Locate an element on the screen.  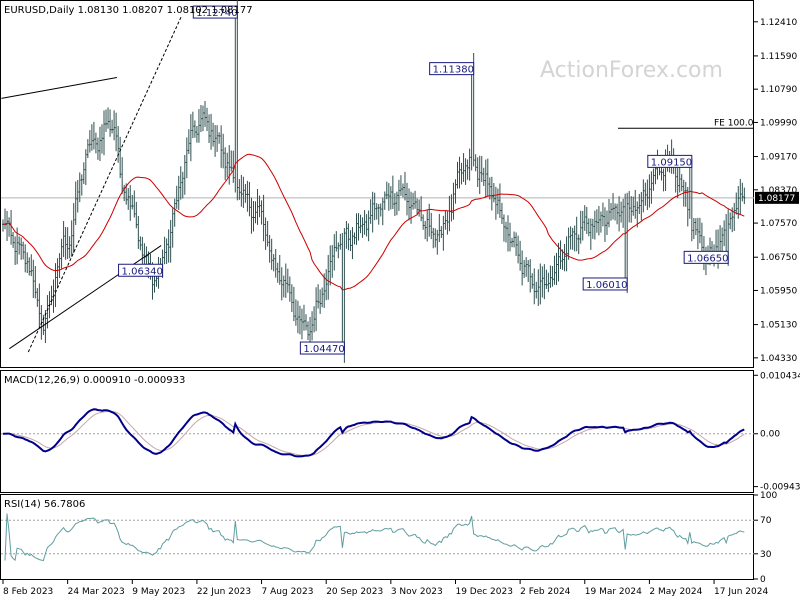
price-callout-label: 1.12740 is located at coordinates (216, 13).